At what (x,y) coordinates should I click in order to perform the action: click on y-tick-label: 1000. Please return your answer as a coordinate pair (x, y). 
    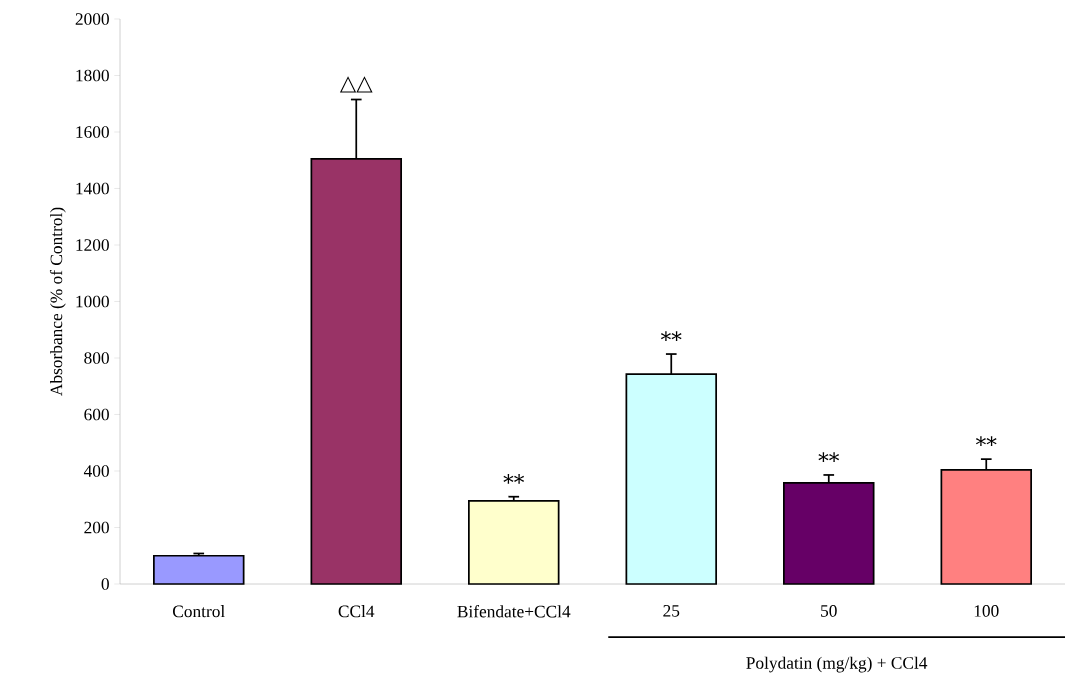
    Looking at the image, I should click on (92, 301).